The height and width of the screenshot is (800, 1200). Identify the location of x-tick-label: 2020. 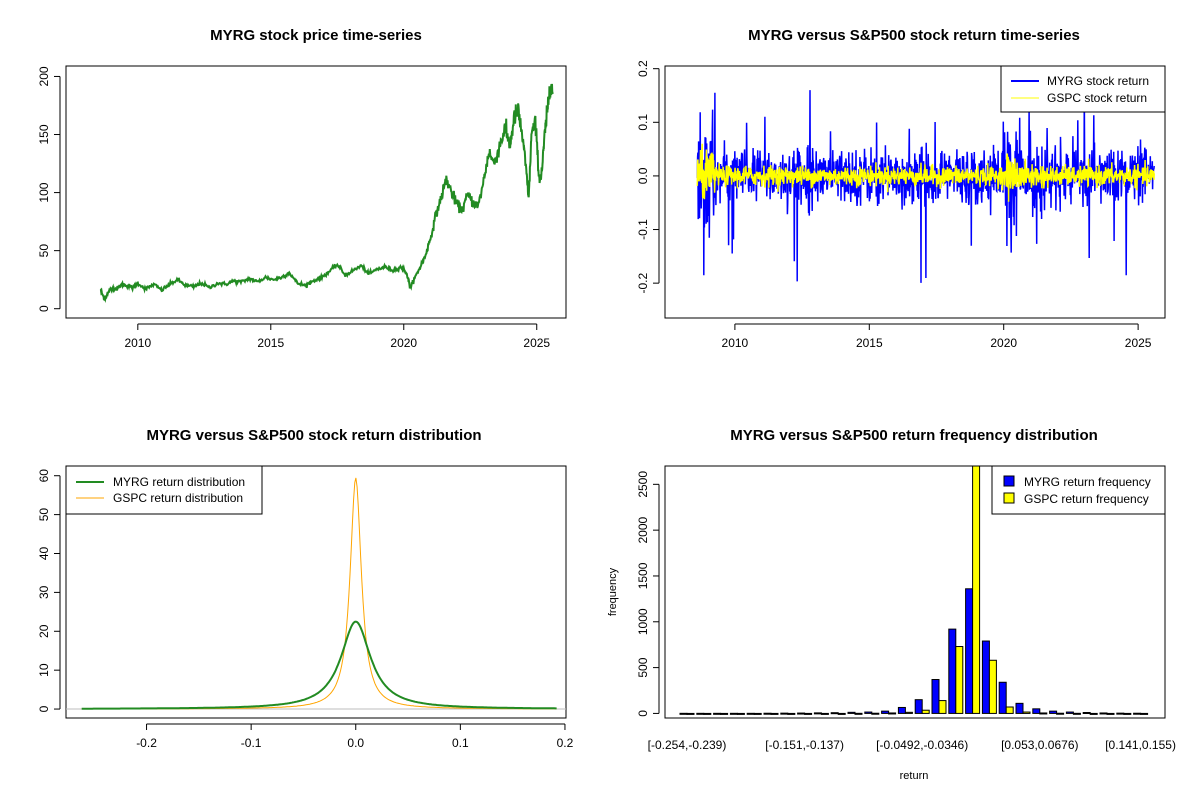
(403, 343).